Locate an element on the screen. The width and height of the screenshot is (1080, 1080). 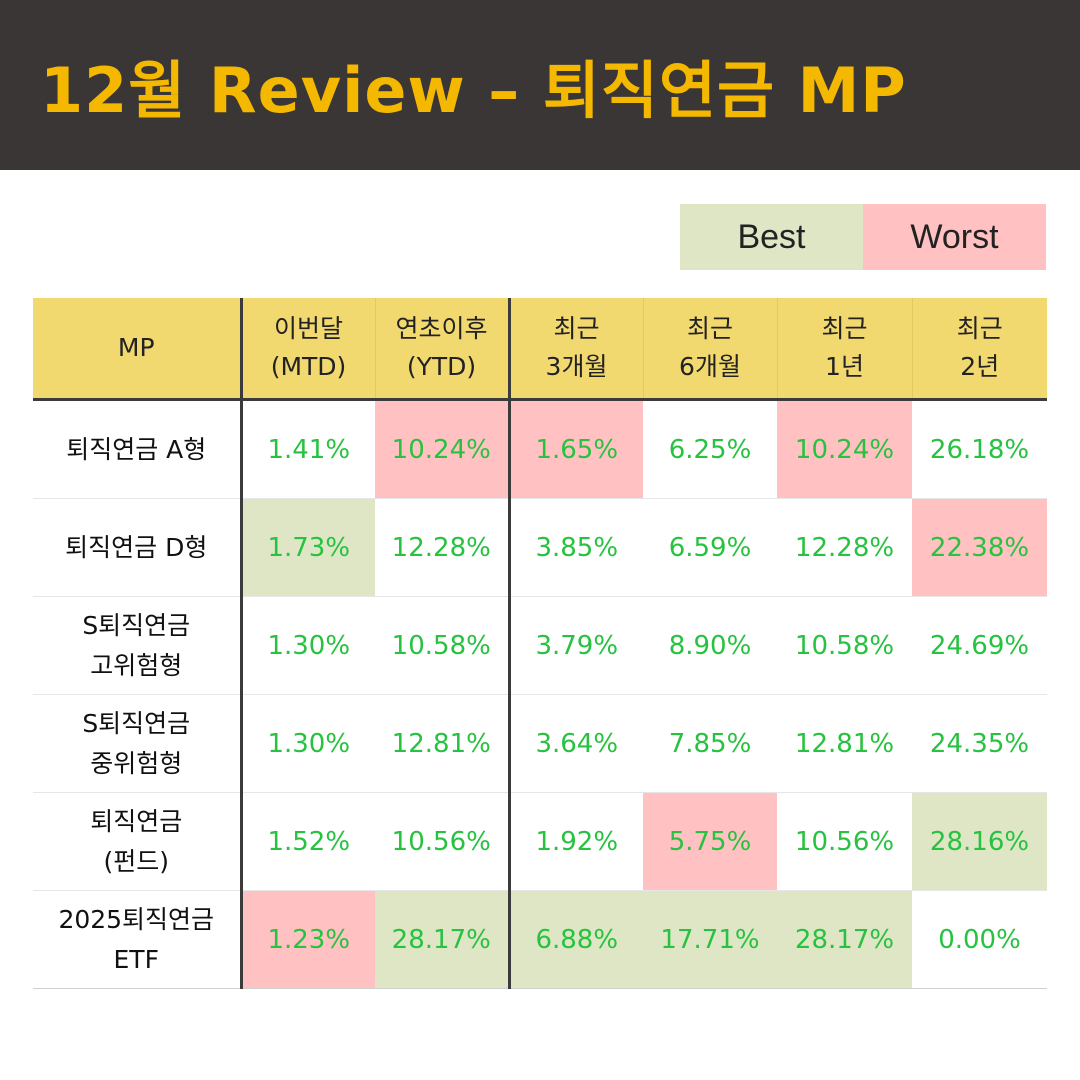
table-row: 퇴직연금 D형 1.73% 12.28% 3.85% 6.59% 12.28% 22.38% is located at coordinates (540, 547).